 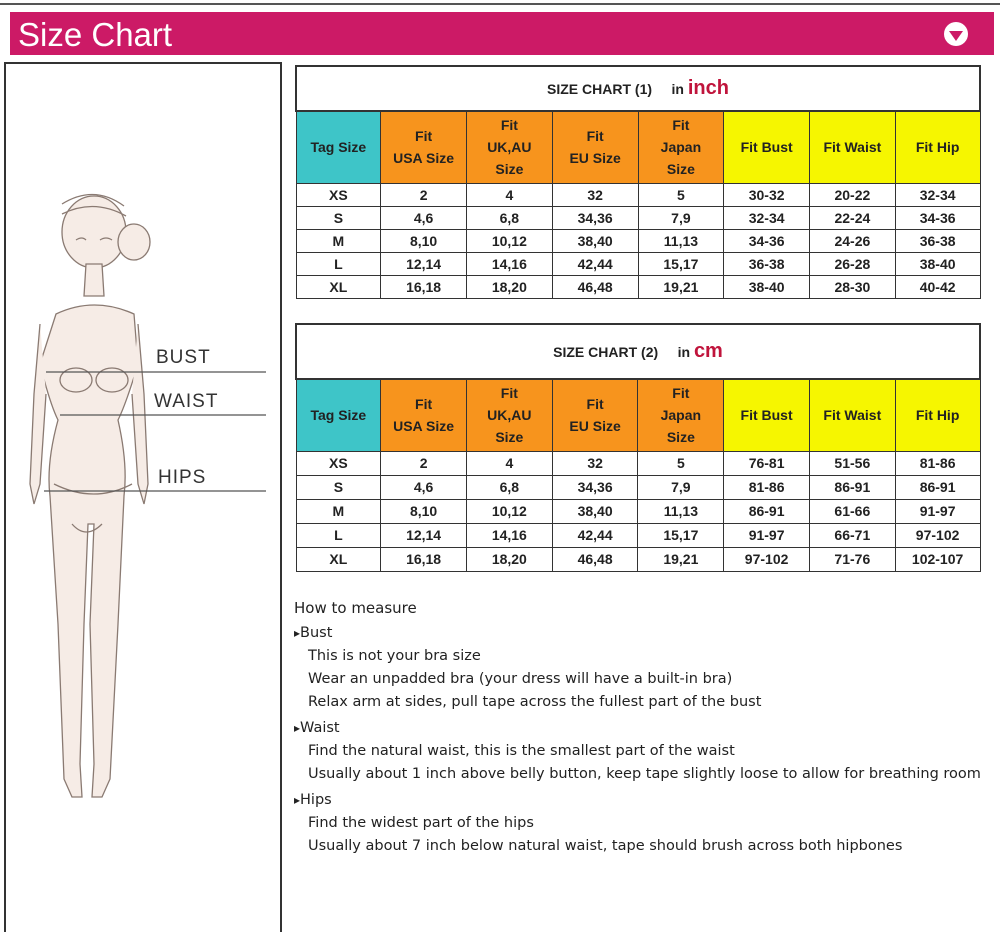 I want to click on section-title: Hips, so click(x=637, y=800).